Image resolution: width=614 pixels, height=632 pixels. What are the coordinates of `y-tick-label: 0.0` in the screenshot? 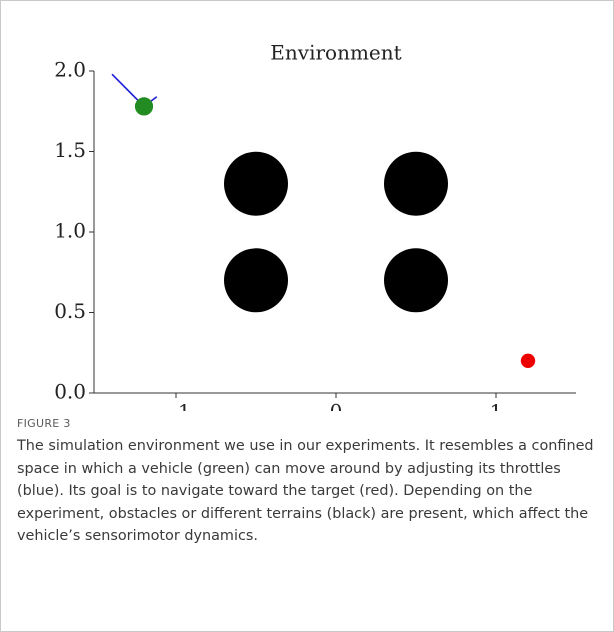 It's located at (70, 392).